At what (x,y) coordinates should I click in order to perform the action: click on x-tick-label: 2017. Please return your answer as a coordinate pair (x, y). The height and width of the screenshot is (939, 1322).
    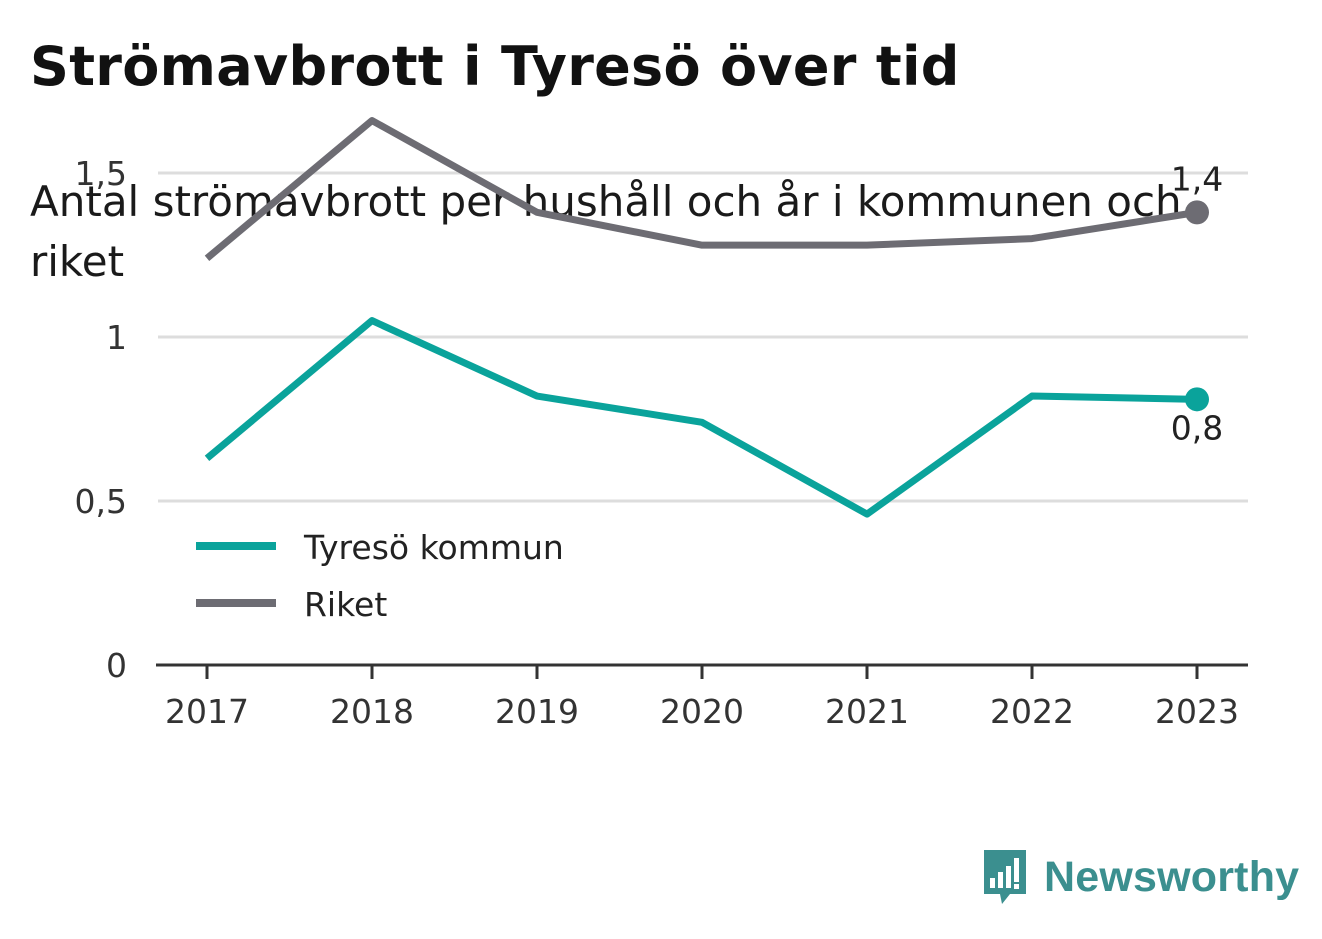
    Looking at the image, I should click on (207, 711).